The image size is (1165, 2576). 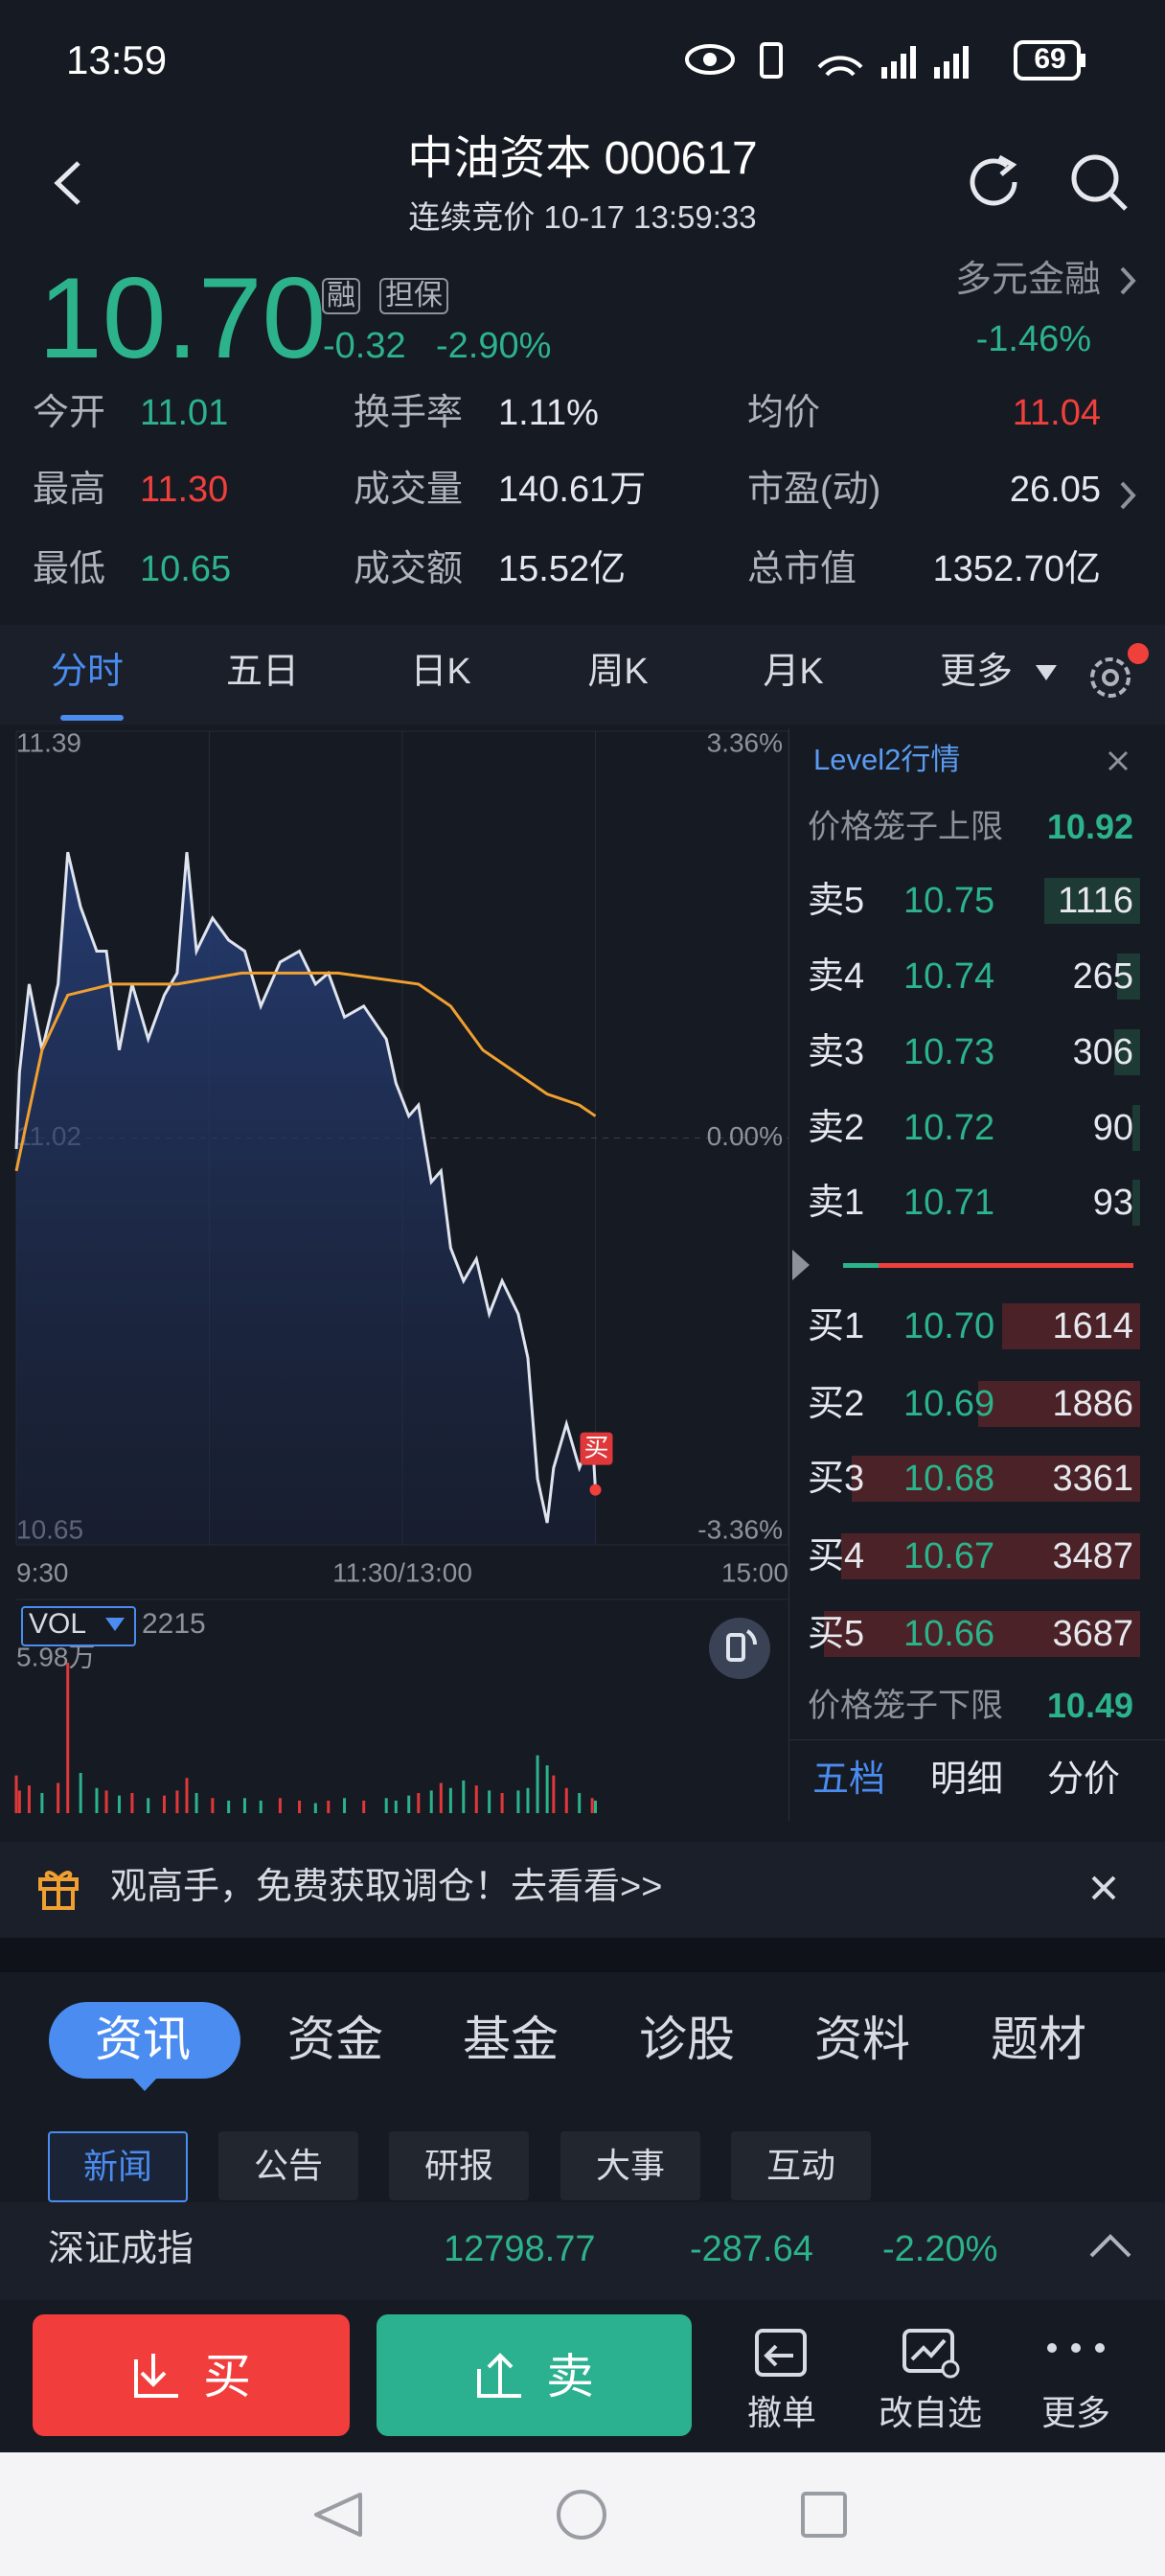 What do you see at coordinates (837, 1404) in the screenshot?
I see `order-label: 买2` at bounding box center [837, 1404].